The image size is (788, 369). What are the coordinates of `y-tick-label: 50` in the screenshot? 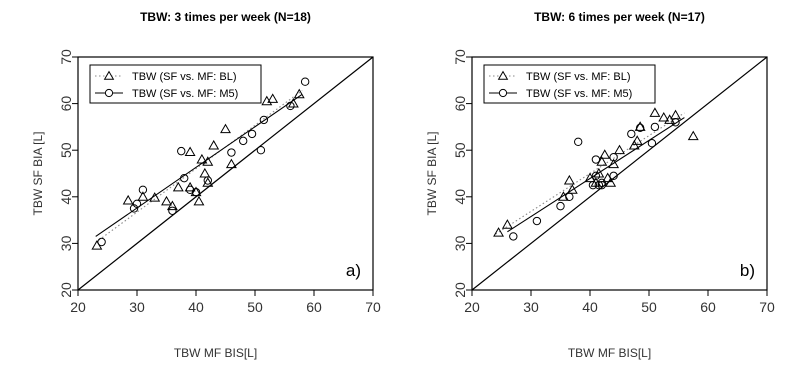 It's located at (66, 150).